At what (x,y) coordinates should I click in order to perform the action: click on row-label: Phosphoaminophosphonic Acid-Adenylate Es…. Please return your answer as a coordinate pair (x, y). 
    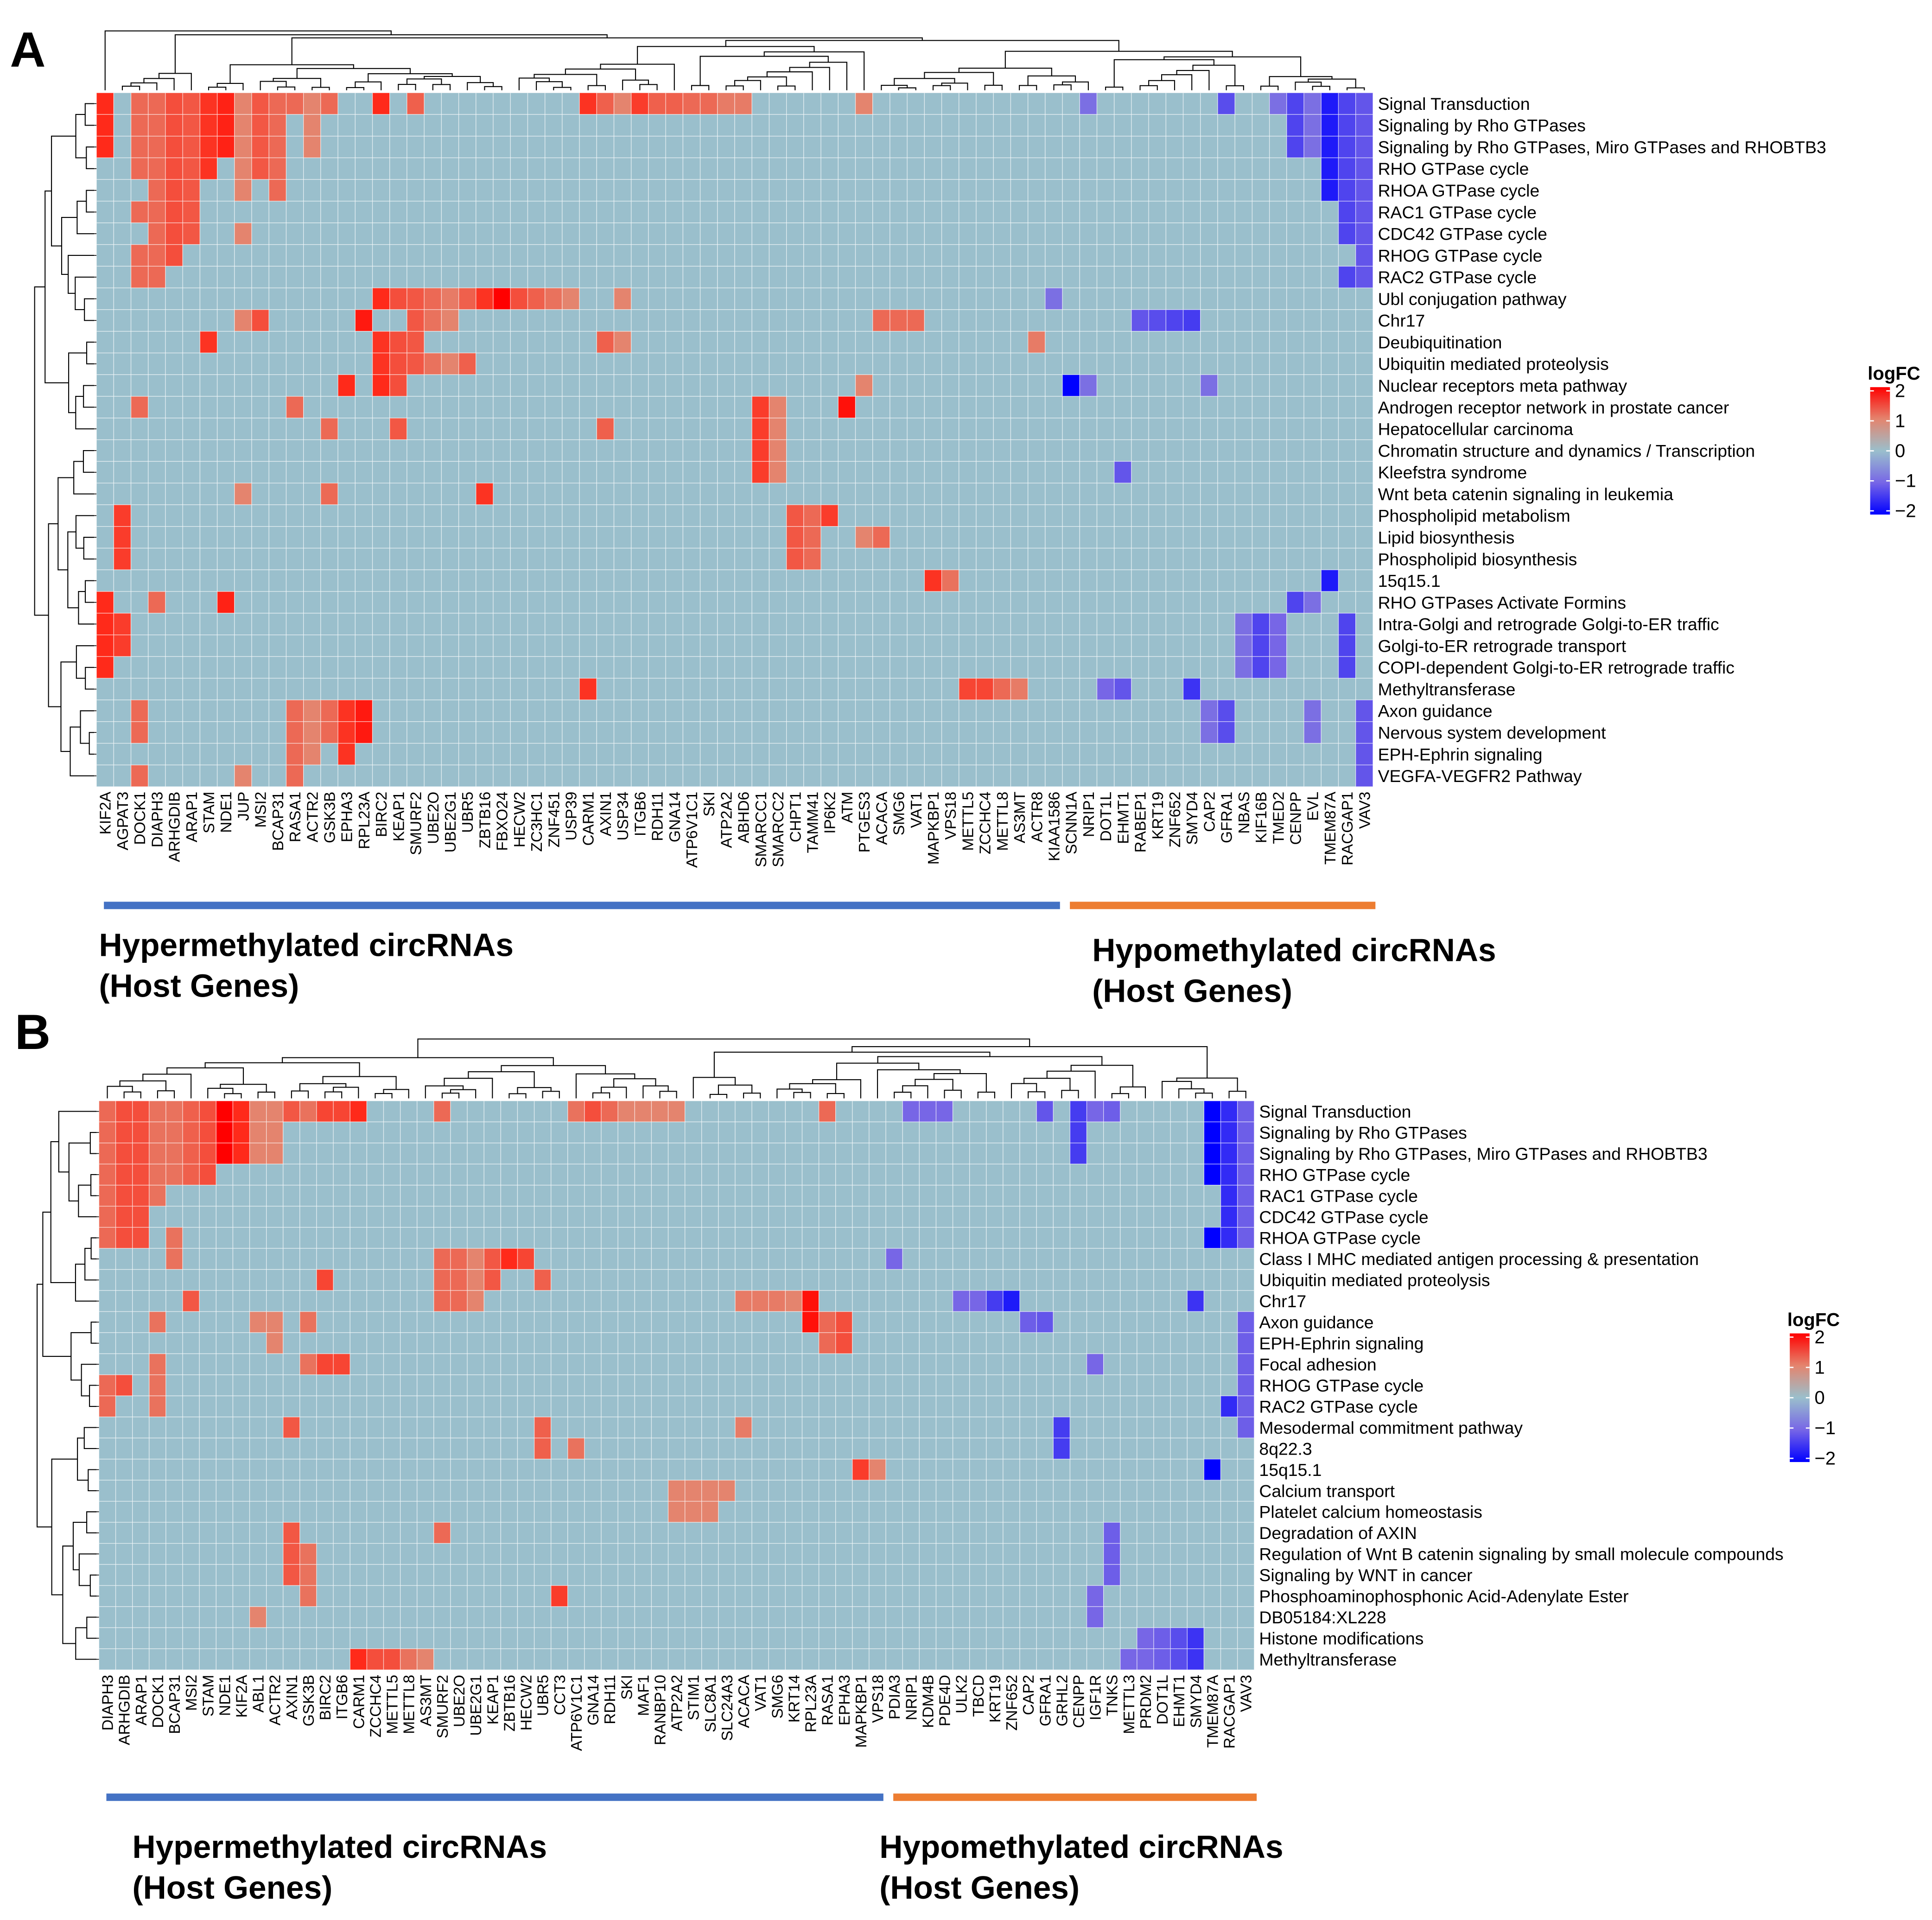
    Looking at the image, I should click on (1443, 1596).